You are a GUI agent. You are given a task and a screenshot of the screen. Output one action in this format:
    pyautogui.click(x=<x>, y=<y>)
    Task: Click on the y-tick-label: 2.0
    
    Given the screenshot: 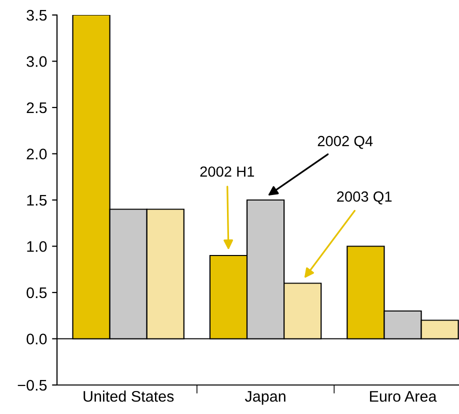 What is the action you would take?
    pyautogui.click(x=36, y=154)
    